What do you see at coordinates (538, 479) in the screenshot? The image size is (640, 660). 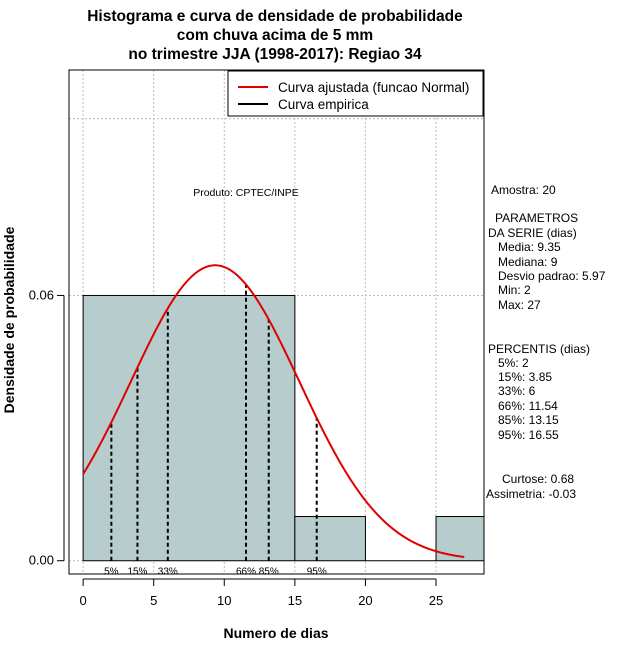 I see `stat-kurtosis: Curtose: 0.68` at bounding box center [538, 479].